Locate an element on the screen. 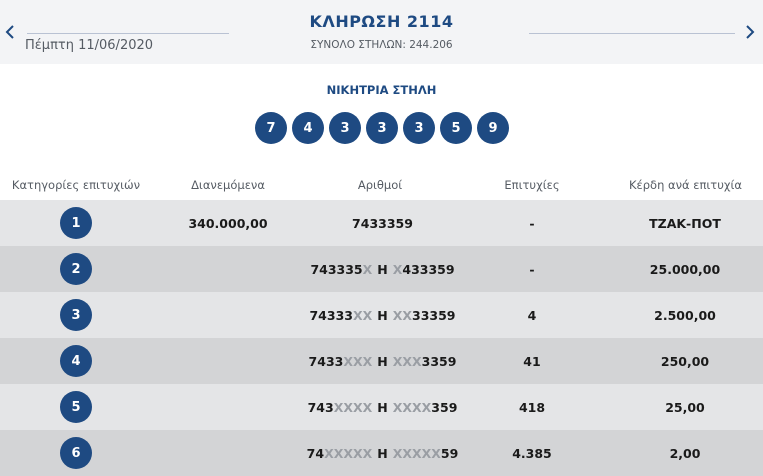 The image size is (763, 476). table-row: 6 74 XXXXX Η XXXXX 59 4.385 2,00 is located at coordinates (381, 453).